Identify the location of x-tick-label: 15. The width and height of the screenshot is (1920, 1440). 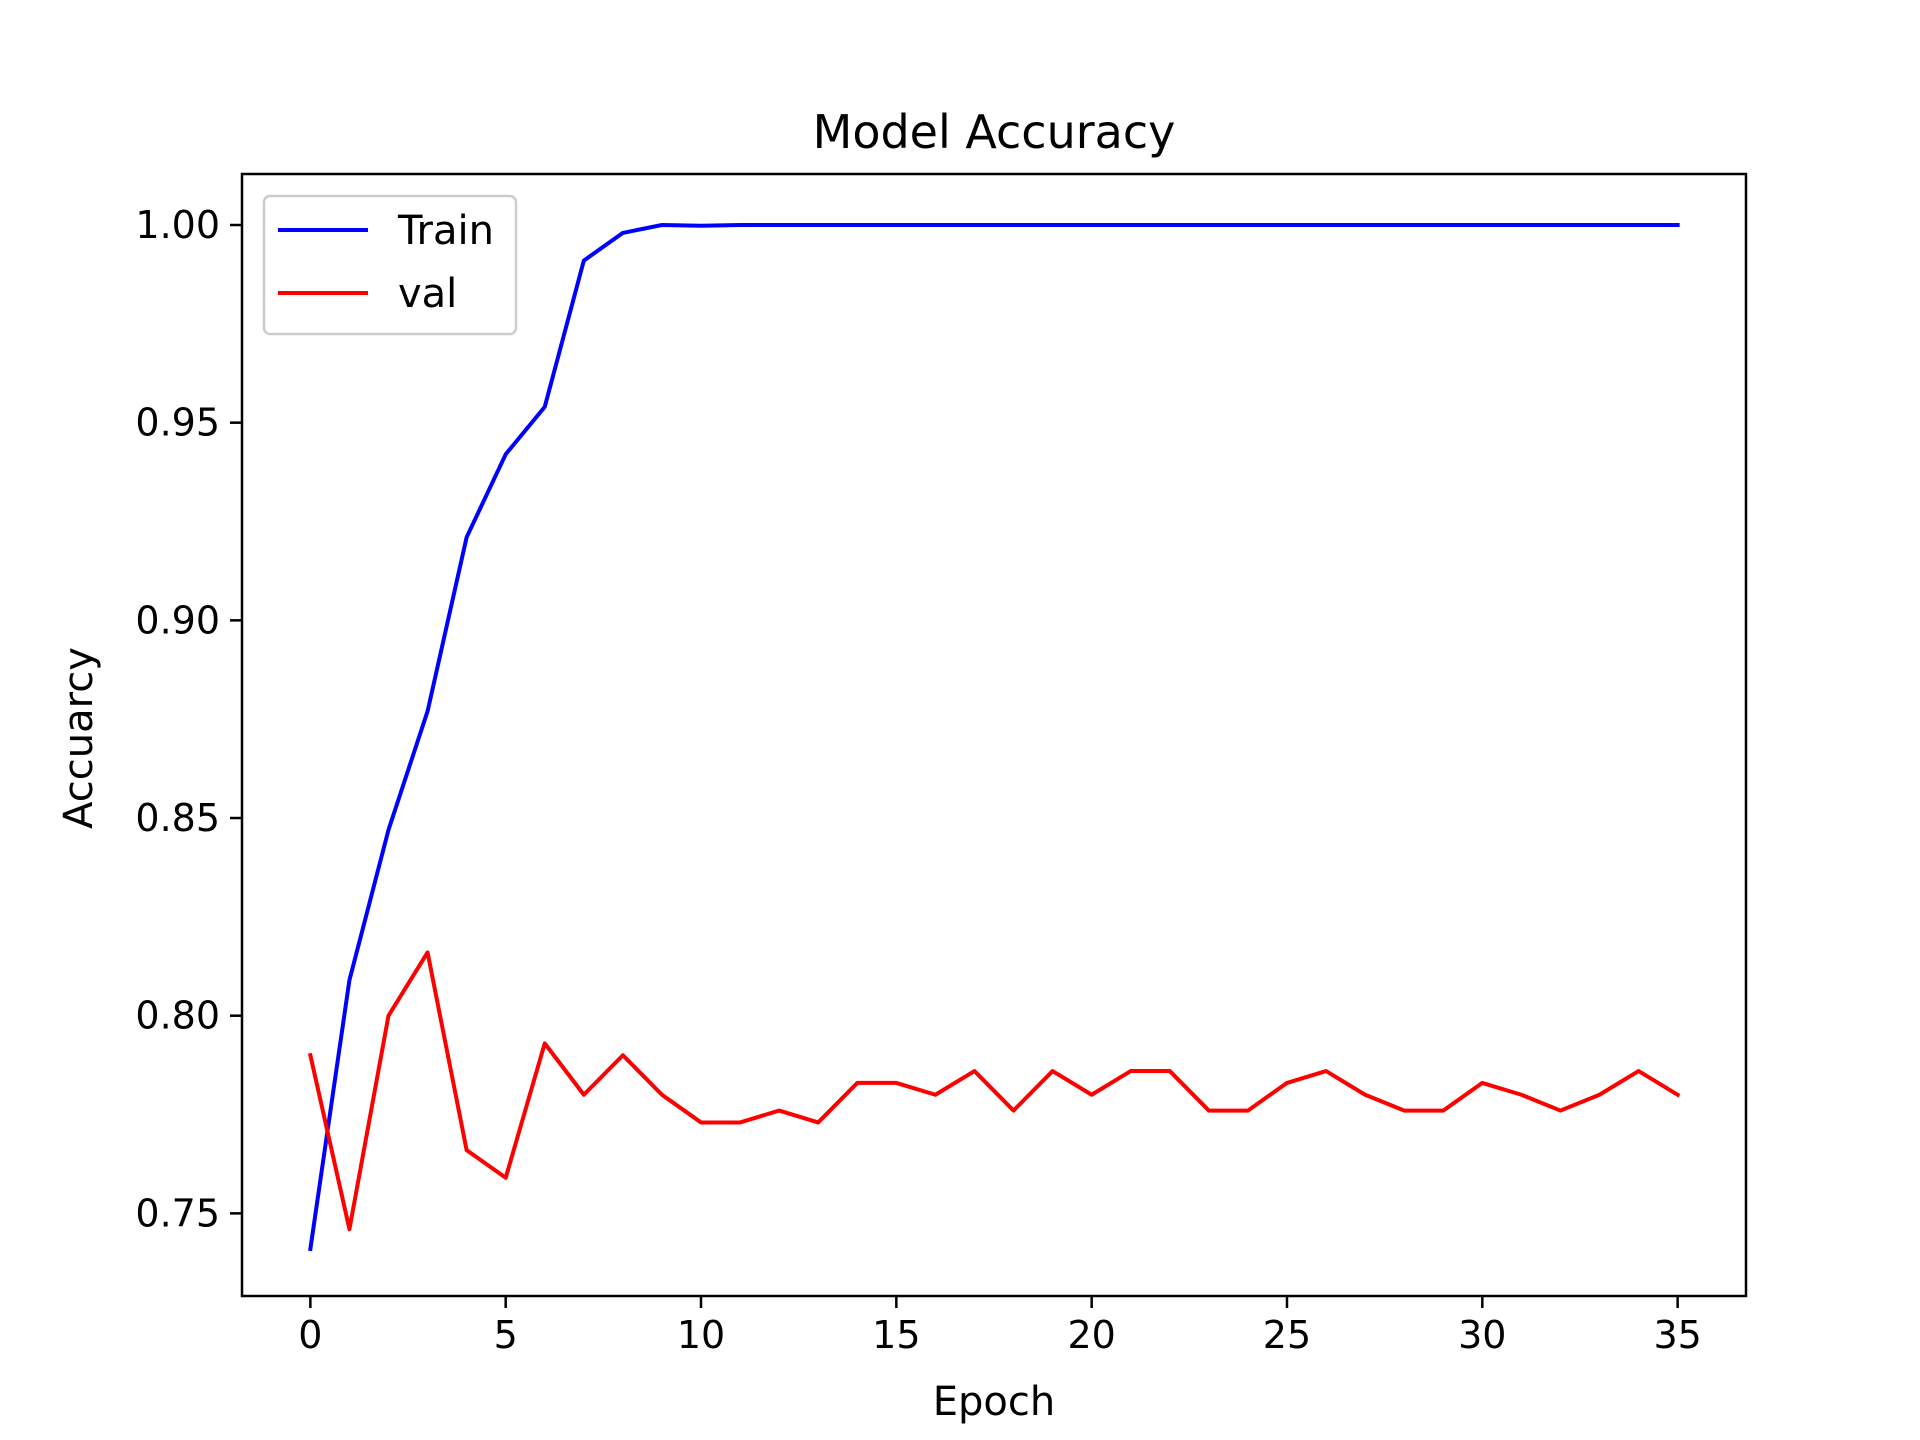
(896, 1335).